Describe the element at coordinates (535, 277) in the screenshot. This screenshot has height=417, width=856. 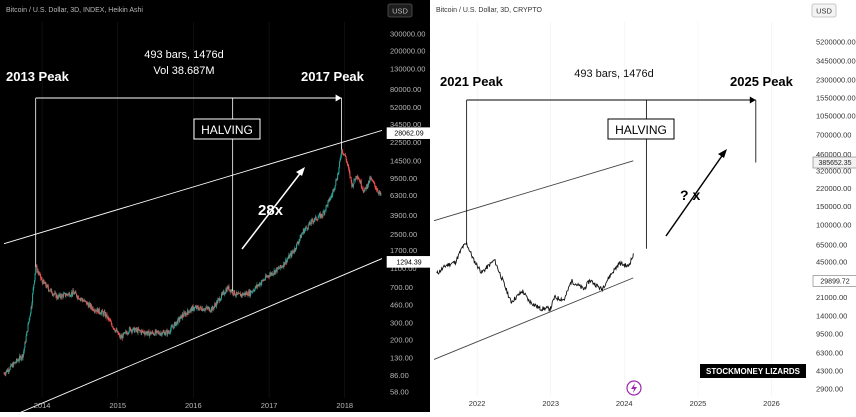
I see `right-price-line` at that location.